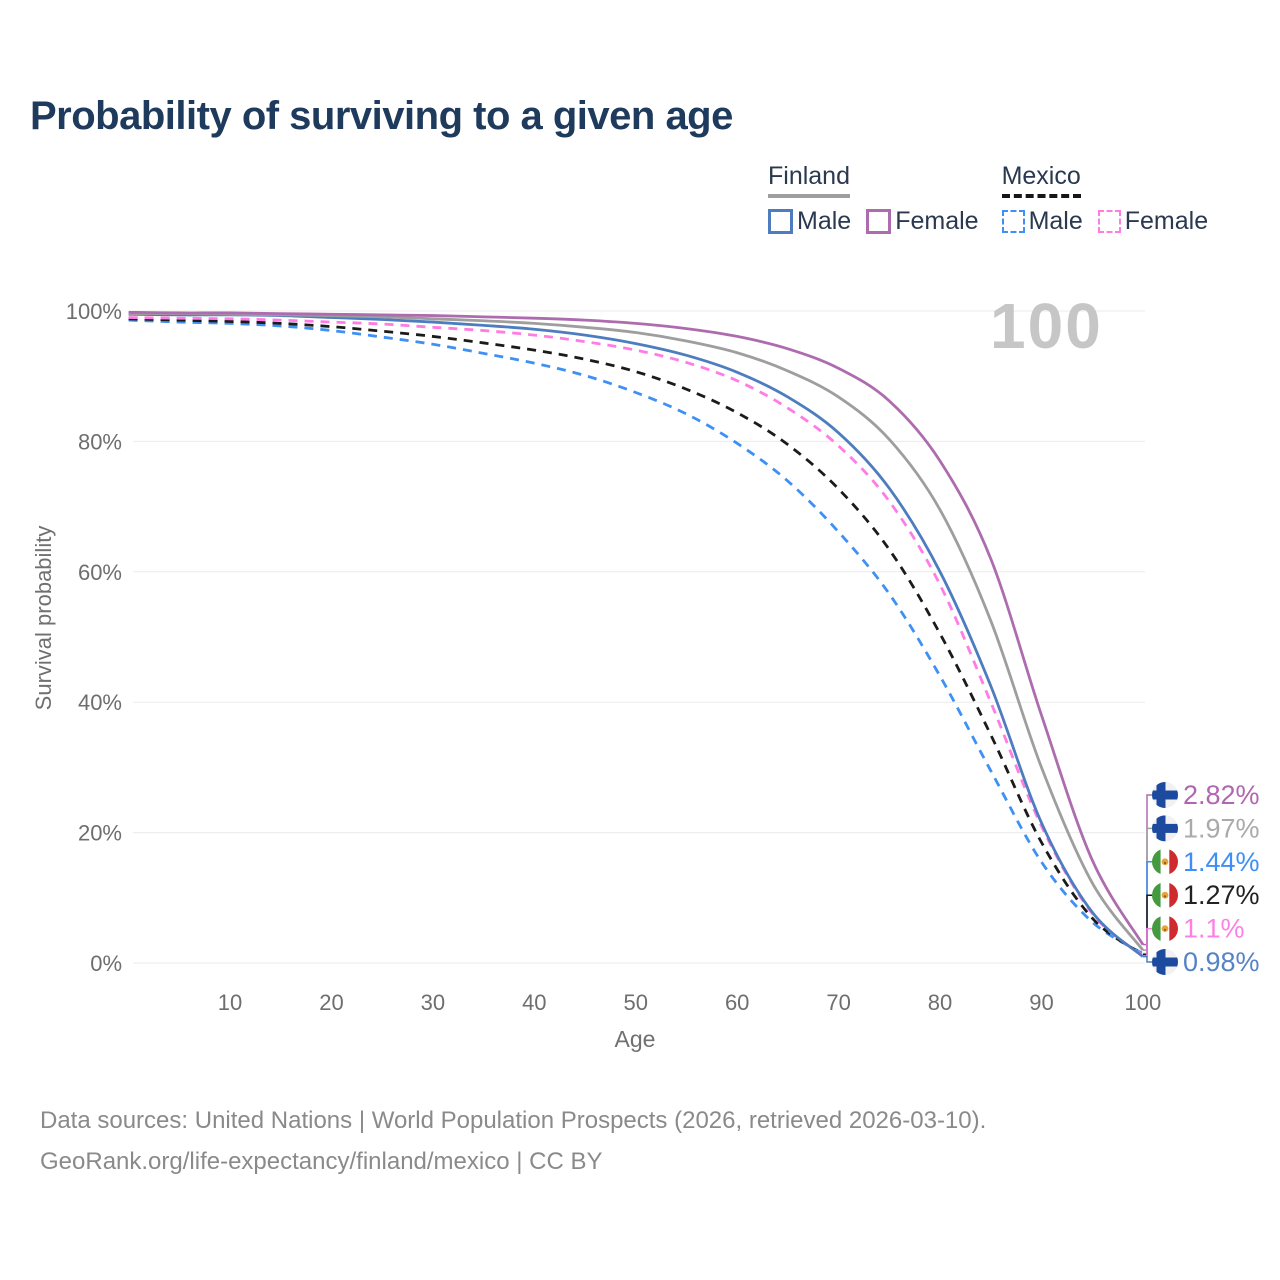 This screenshot has width=1280, height=1280. I want to click on x-tick-label: 10, so click(230, 1002).